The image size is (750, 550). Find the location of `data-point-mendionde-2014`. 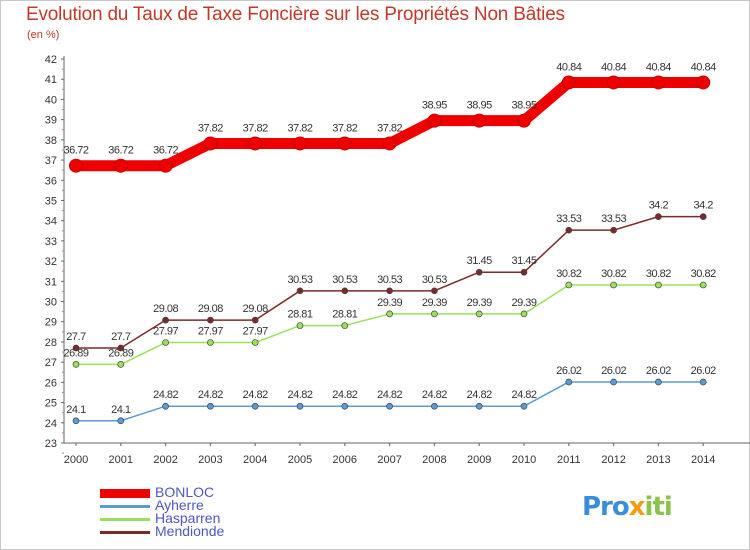

data-point-mendionde-2014 is located at coordinates (703, 216).